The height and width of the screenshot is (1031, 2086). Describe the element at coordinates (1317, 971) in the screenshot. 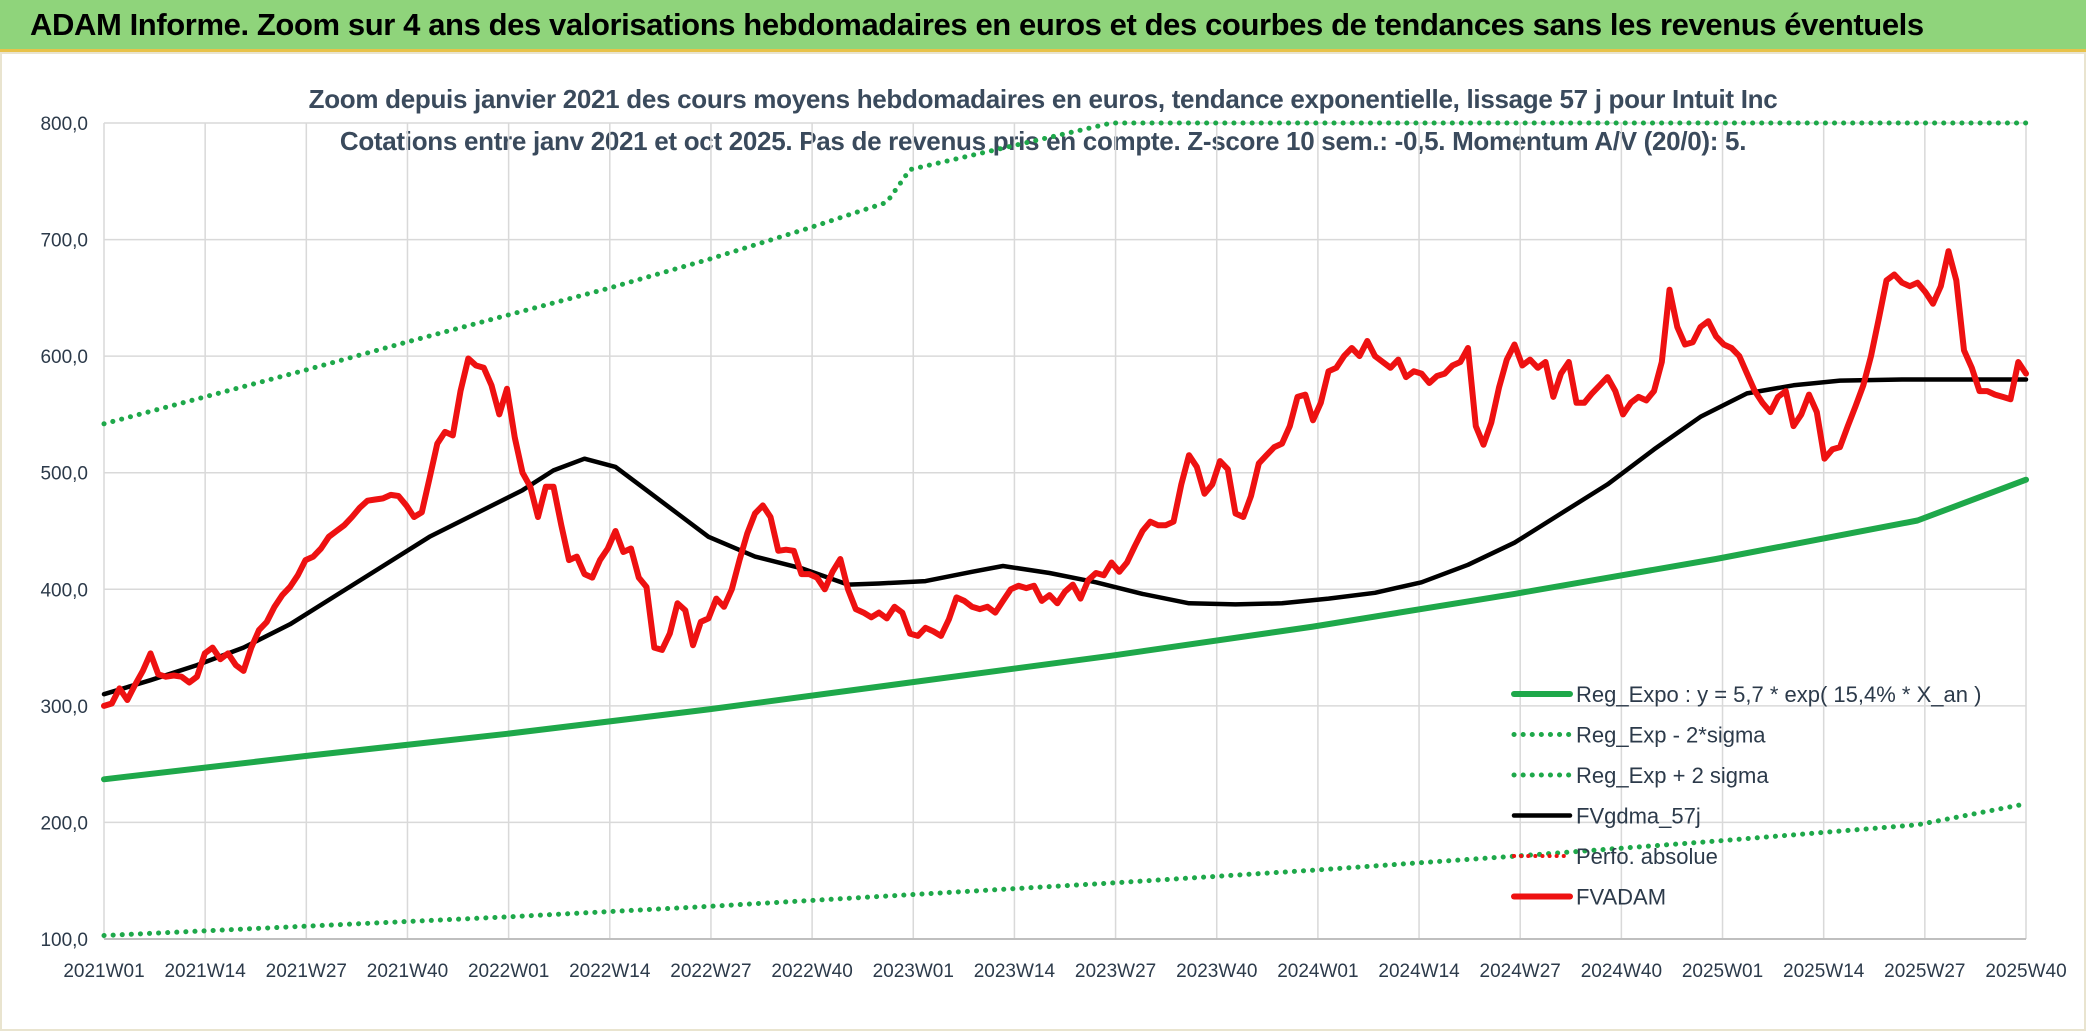

I see `x-tick-label: 2024W01` at that location.